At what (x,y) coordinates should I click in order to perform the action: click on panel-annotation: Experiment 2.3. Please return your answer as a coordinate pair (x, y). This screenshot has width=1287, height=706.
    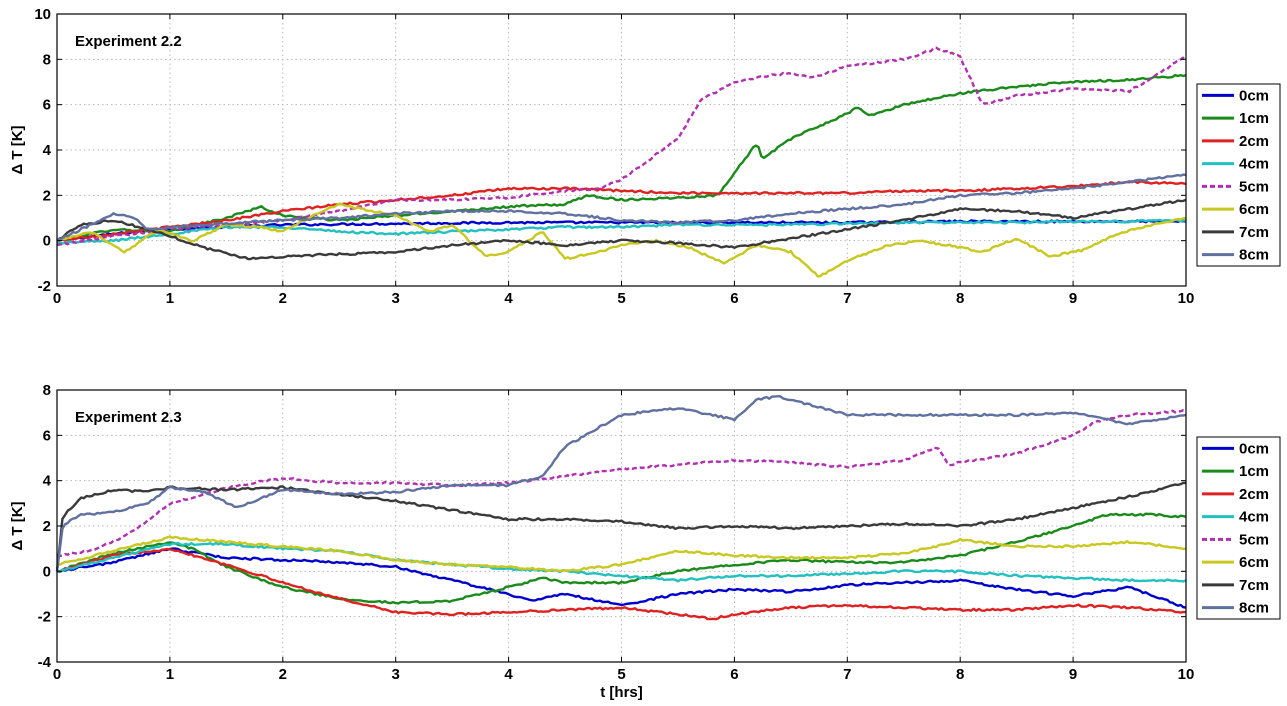
    Looking at the image, I should click on (128, 417).